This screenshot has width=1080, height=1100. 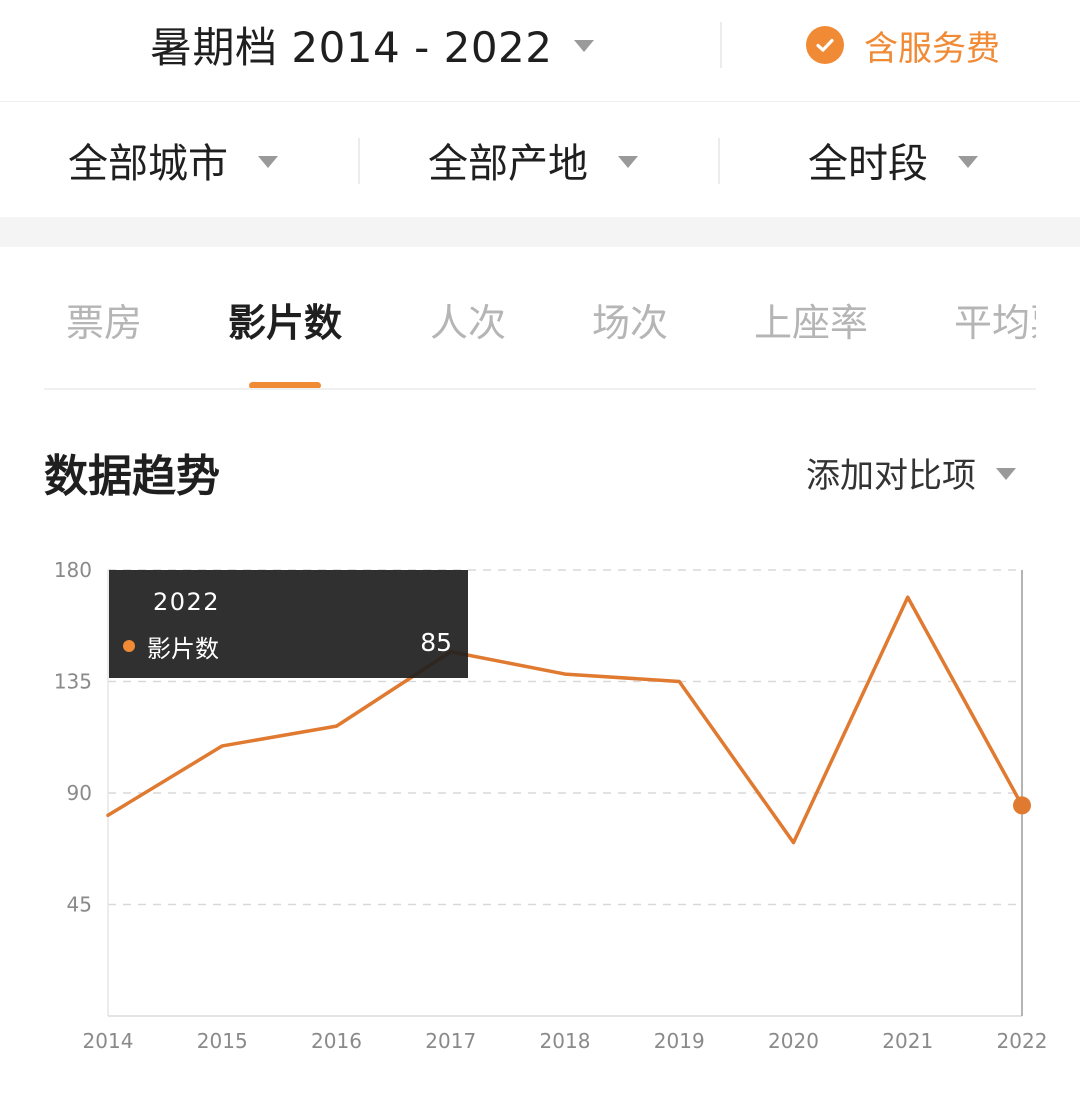 I want to click on x-tick-label: 2018, so click(x=565, y=1041).